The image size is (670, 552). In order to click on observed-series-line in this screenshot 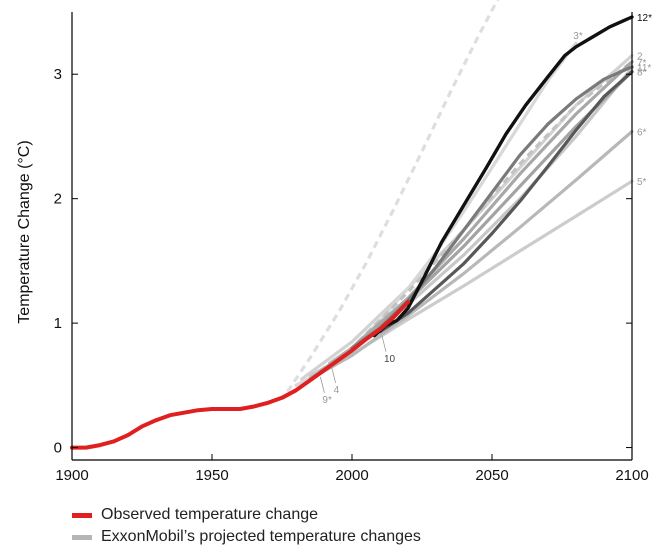, I will do `click(240, 375)`.